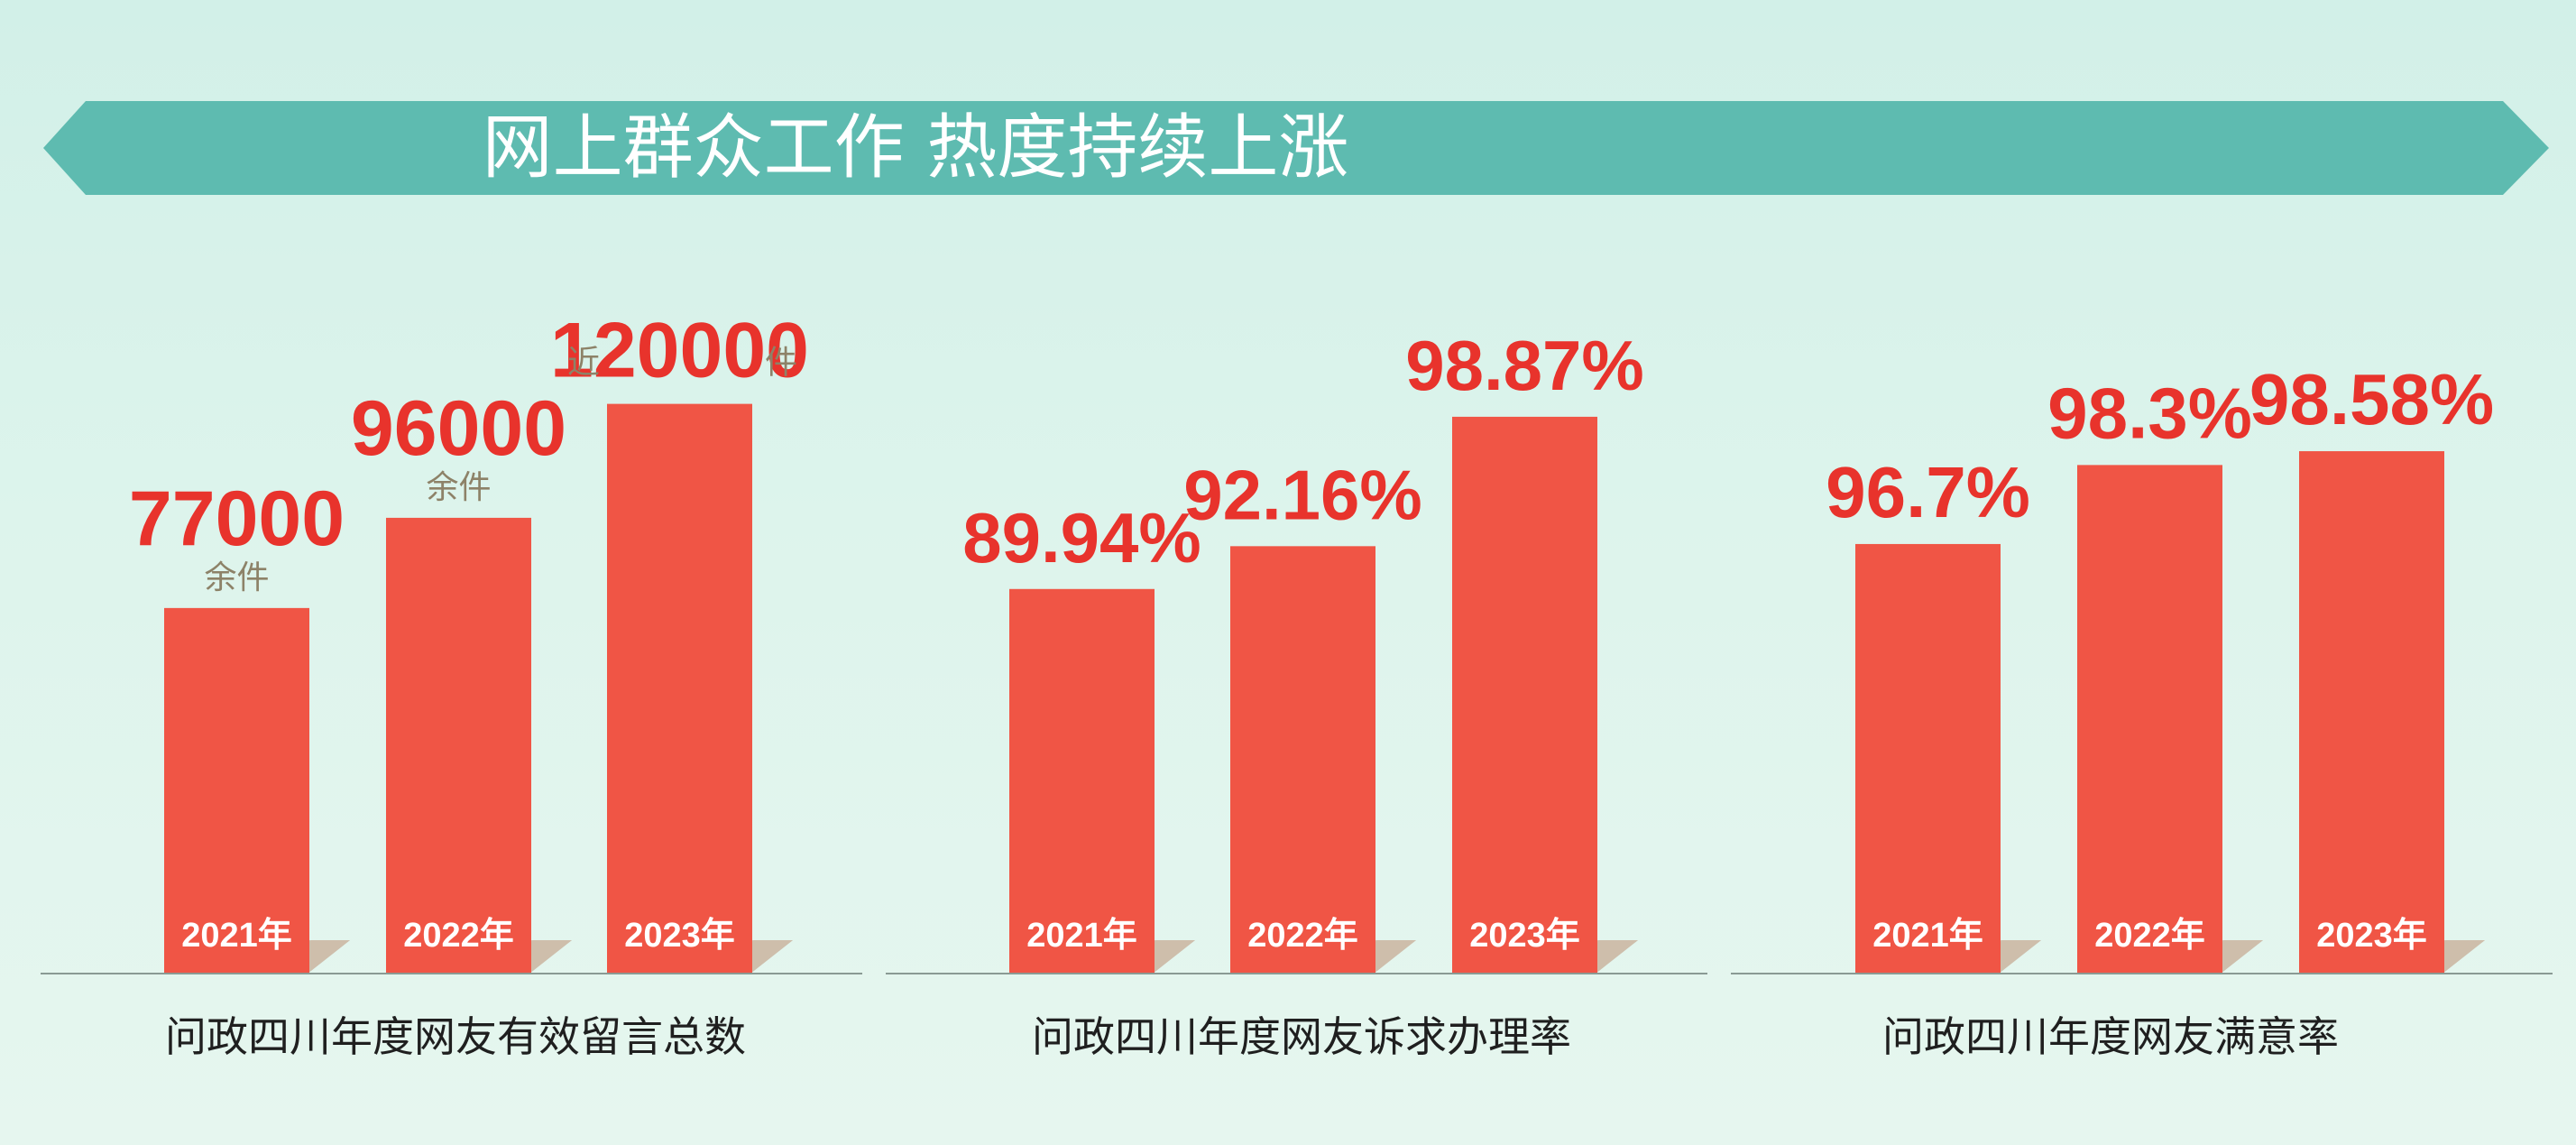 This screenshot has width=2576, height=1145. Describe the element at coordinates (2110, 1036) in the screenshot. I see `chart-title: 问政四川年度网友满意率` at that location.